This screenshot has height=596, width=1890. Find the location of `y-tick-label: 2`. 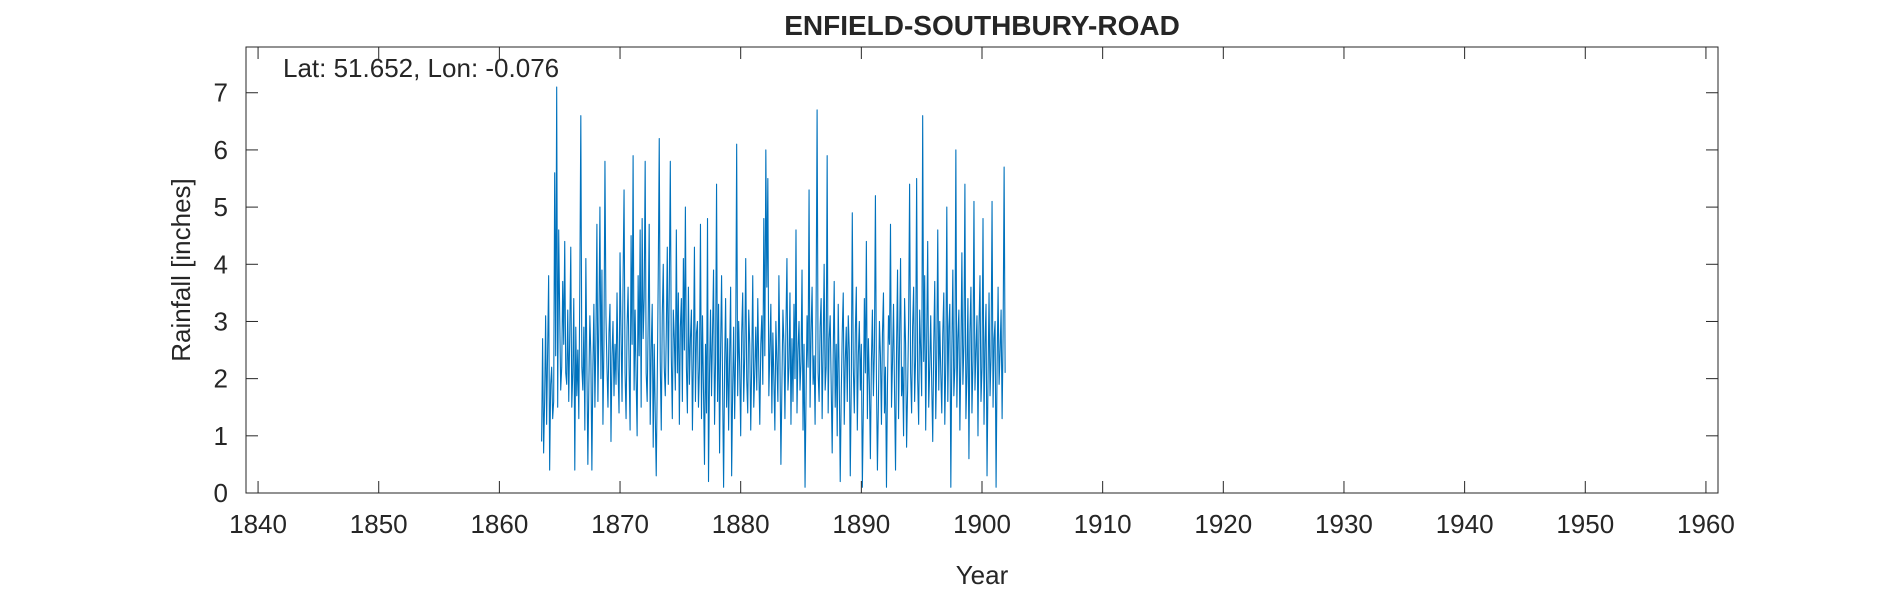

y-tick-label: 2 is located at coordinates (221, 379).